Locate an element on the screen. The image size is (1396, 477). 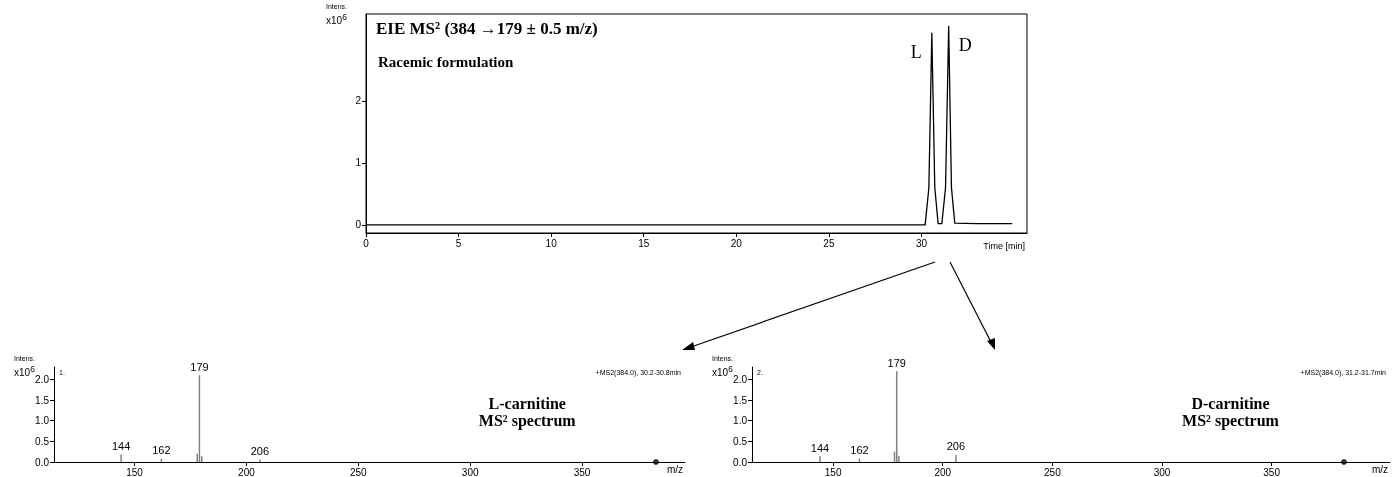
x-tick-label: 15 is located at coordinates (644, 243).